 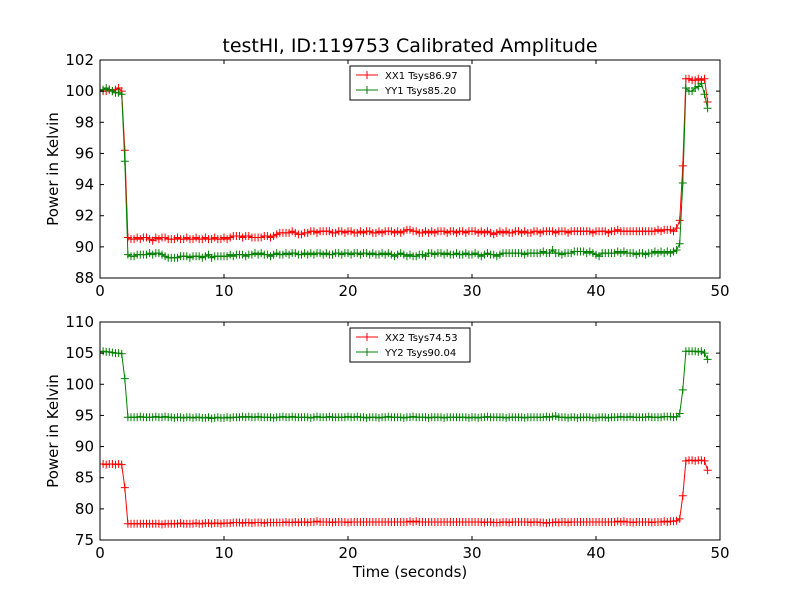 What do you see at coordinates (421, 338) in the screenshot?
I see `legend-entry-label: XX2 Tsys74.53` at bounding box center [421, 338].